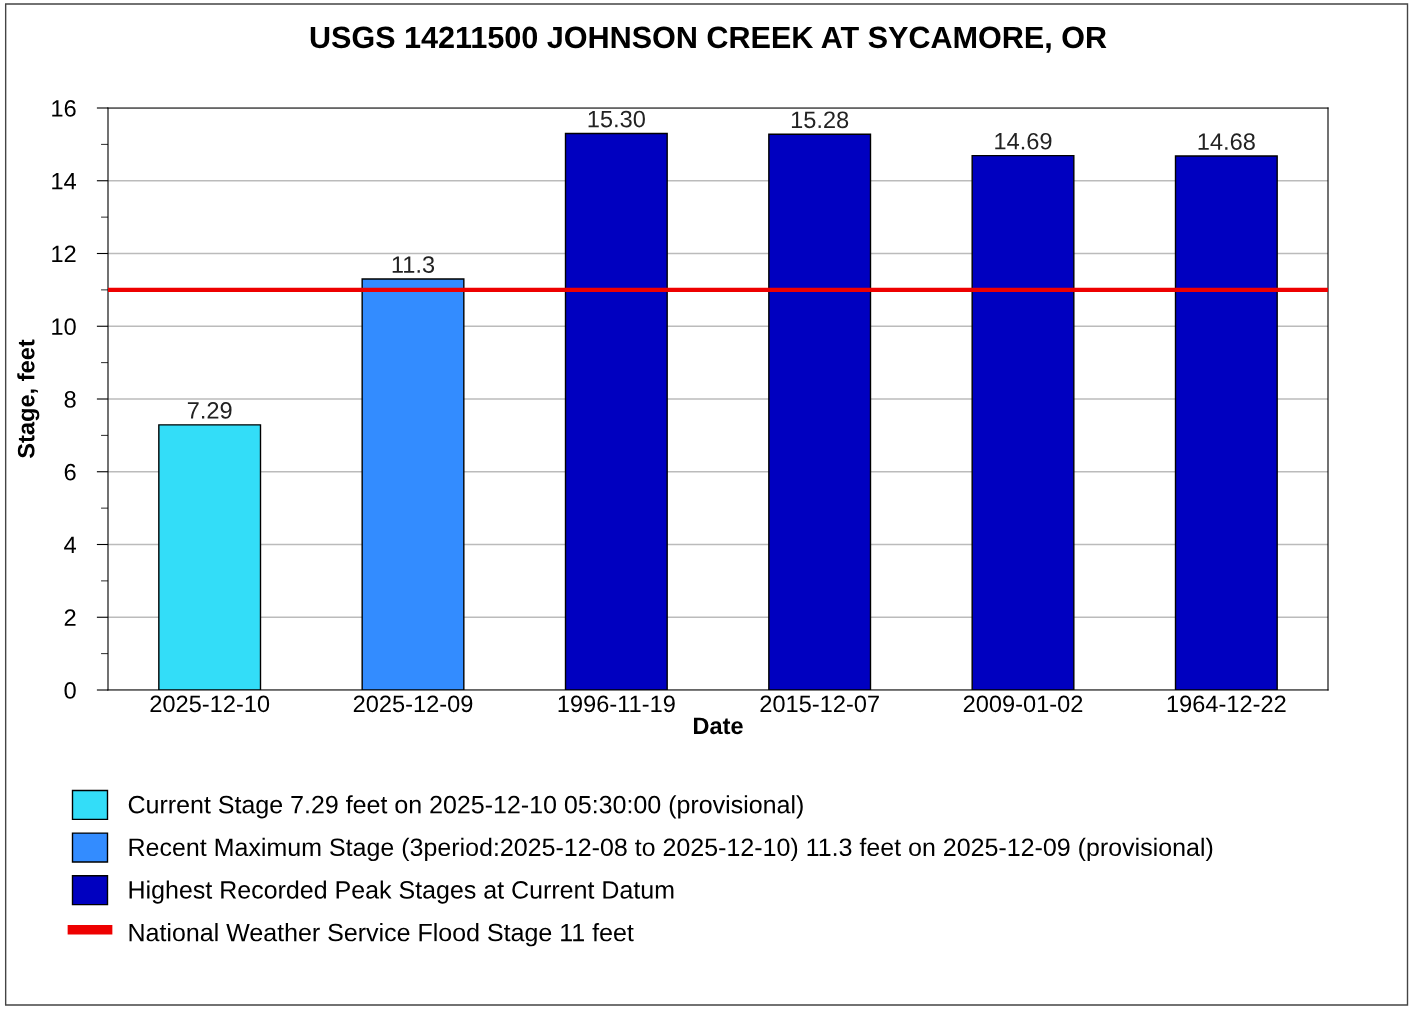  What do you see at coordinates (210, 704) in the screenshot?
I see `x-tick-label: 2025-12-10` at bounding box center [210, 704].